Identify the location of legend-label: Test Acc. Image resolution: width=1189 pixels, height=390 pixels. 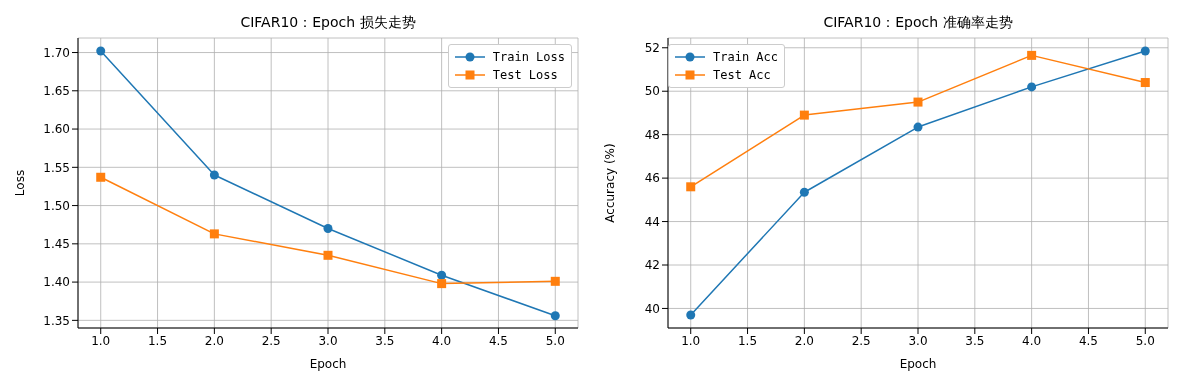
(742, 75).